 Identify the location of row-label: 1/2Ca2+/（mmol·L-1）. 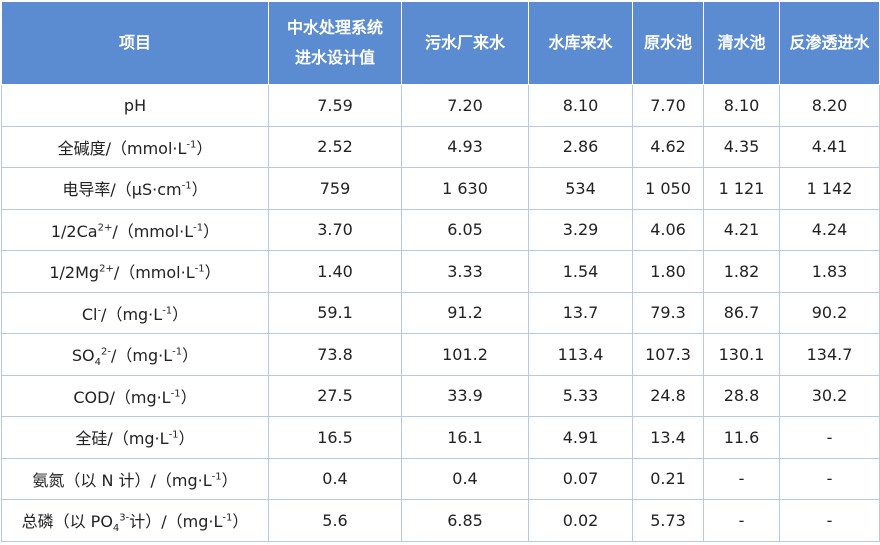
(135, 229).